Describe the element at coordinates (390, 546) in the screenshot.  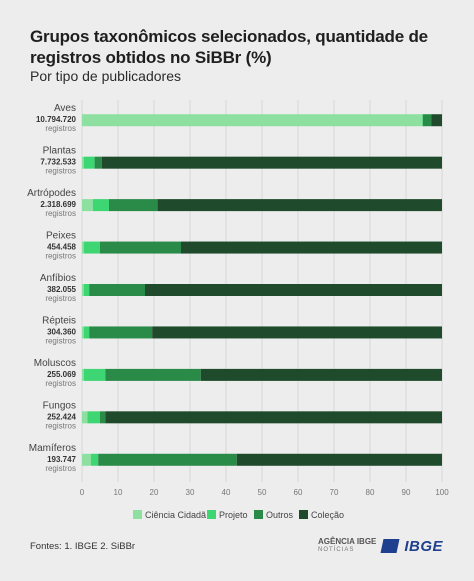
I see `ibge-icon` at that location.